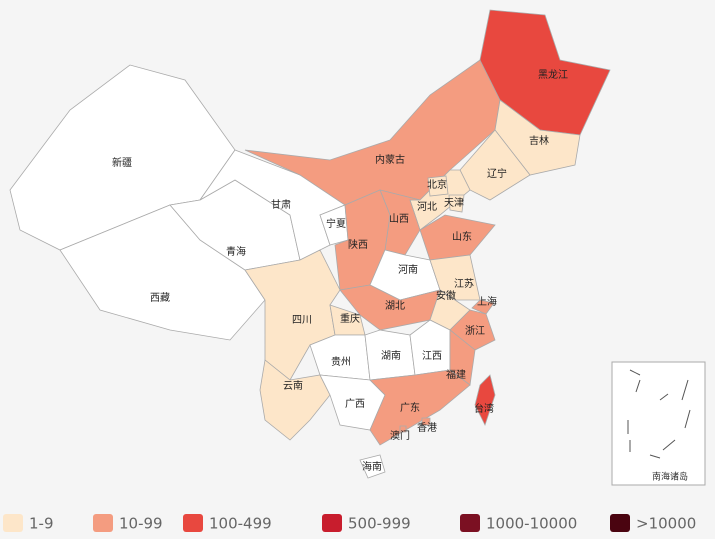 The image size is (715, 539). Describe the element at coordinates (497, 173) in the screenshot. I see `province-label: 辽宁` at that location.